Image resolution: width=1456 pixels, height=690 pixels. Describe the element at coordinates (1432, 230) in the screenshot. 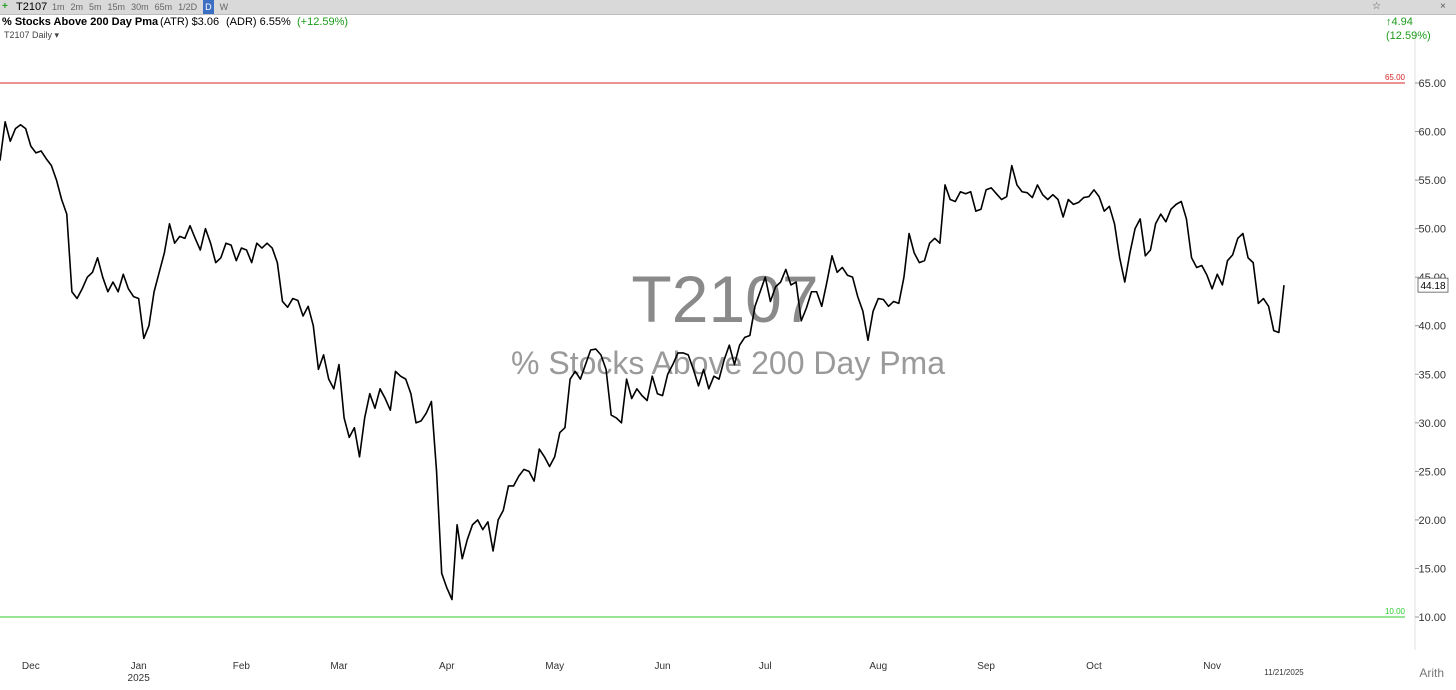

I see `y-tick-label: 50.00` at that location.